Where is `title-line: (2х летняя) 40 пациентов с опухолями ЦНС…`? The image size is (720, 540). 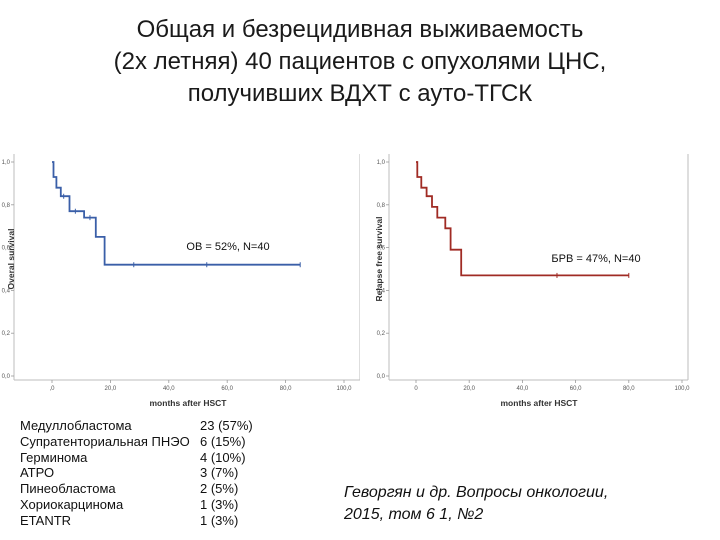 title-line: (2х летняя) 40 пациентов с опухолями ЦНС… is located at coordinates (360, 61).